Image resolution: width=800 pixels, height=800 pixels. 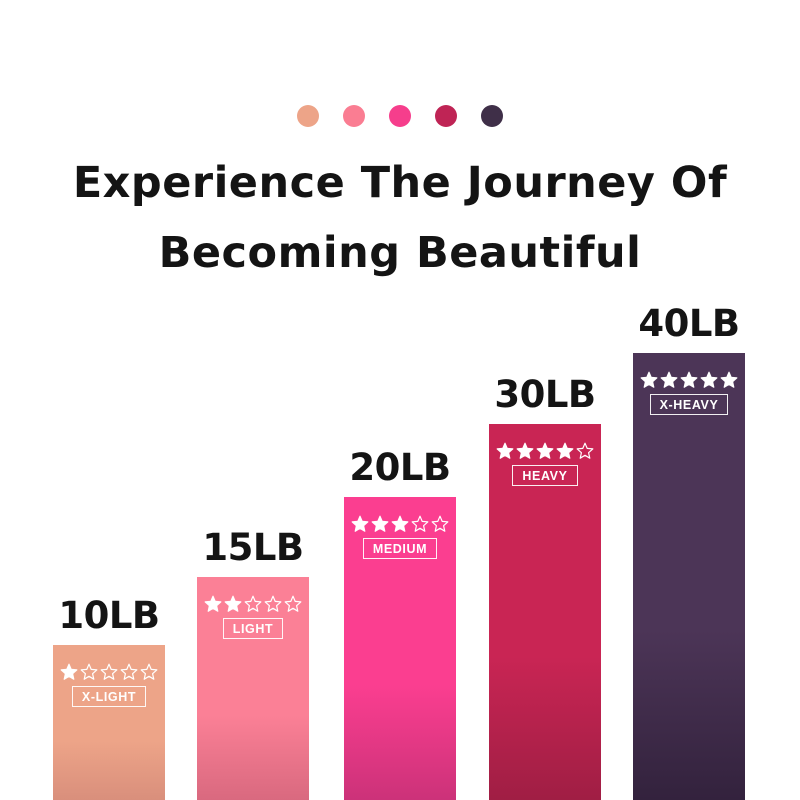 I want to click on tier-label: X-LIGHT, so click(x=109, y=696).